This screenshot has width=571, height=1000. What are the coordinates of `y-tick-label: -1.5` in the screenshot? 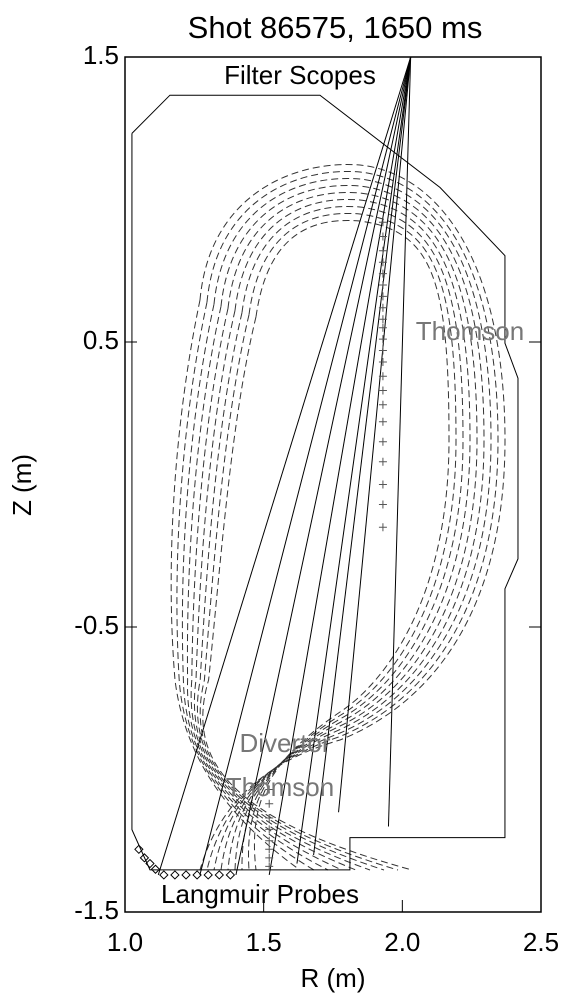 It's located at (96, 910).